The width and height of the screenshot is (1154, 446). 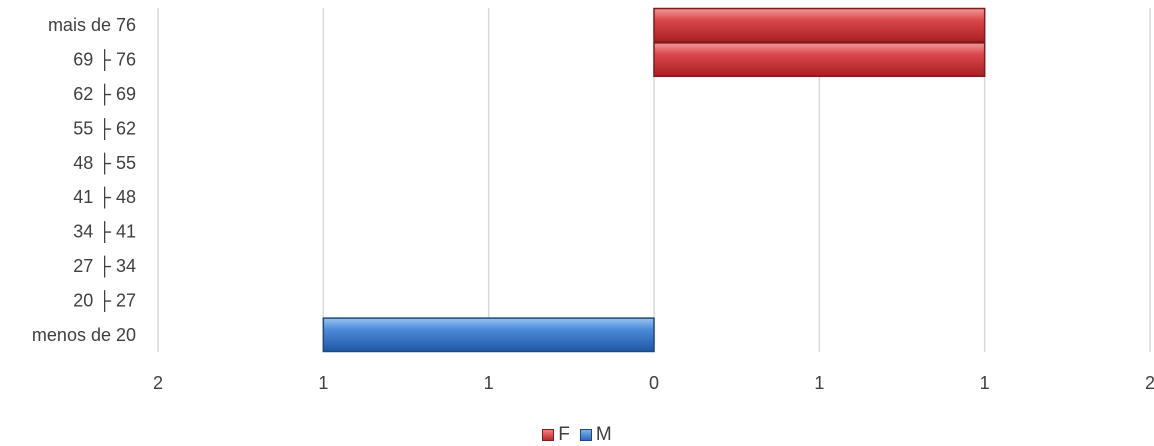 What do you see at coordinates (488, 335) in the screenshot?
I see `bar-m` at bounding box center [488, 335].